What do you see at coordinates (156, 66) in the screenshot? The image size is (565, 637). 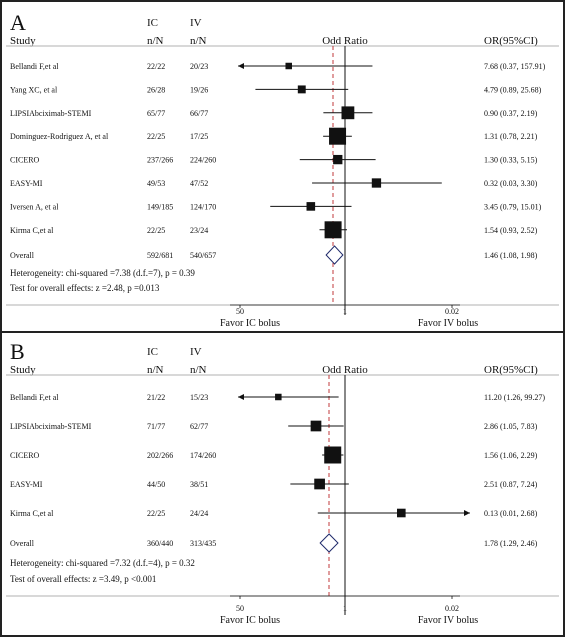 I see `study-ic-count: 22/22` at bounding box center [156, 66].